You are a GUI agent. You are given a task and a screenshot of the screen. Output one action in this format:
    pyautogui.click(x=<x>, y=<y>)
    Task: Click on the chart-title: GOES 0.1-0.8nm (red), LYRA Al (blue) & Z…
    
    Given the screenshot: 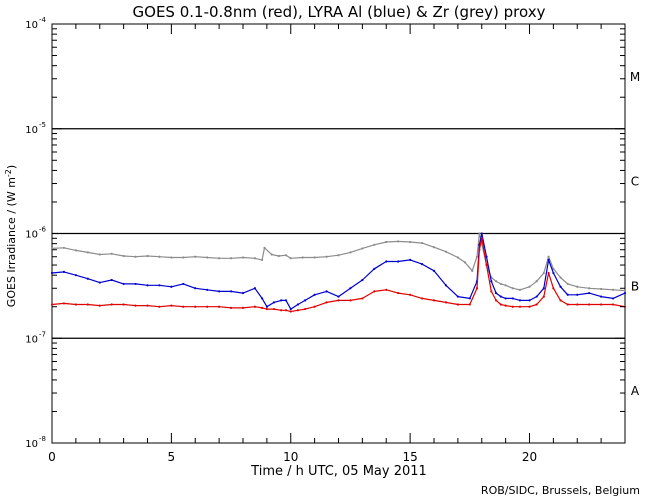 What is the action you would take?
    pyautogui.click(x=339, y=12)
    